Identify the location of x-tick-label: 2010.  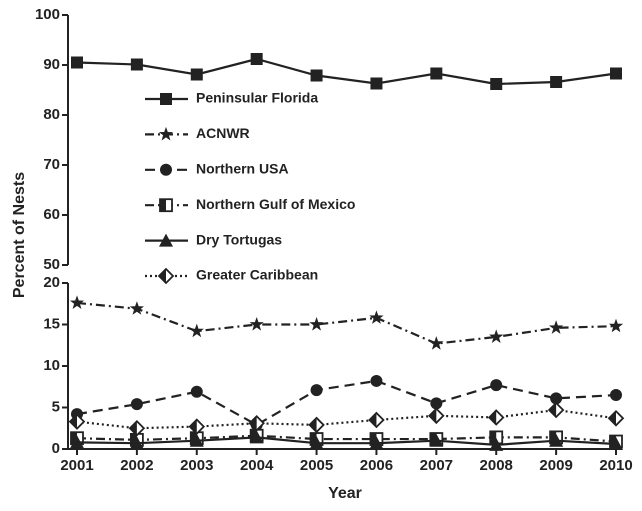
(615, 465).